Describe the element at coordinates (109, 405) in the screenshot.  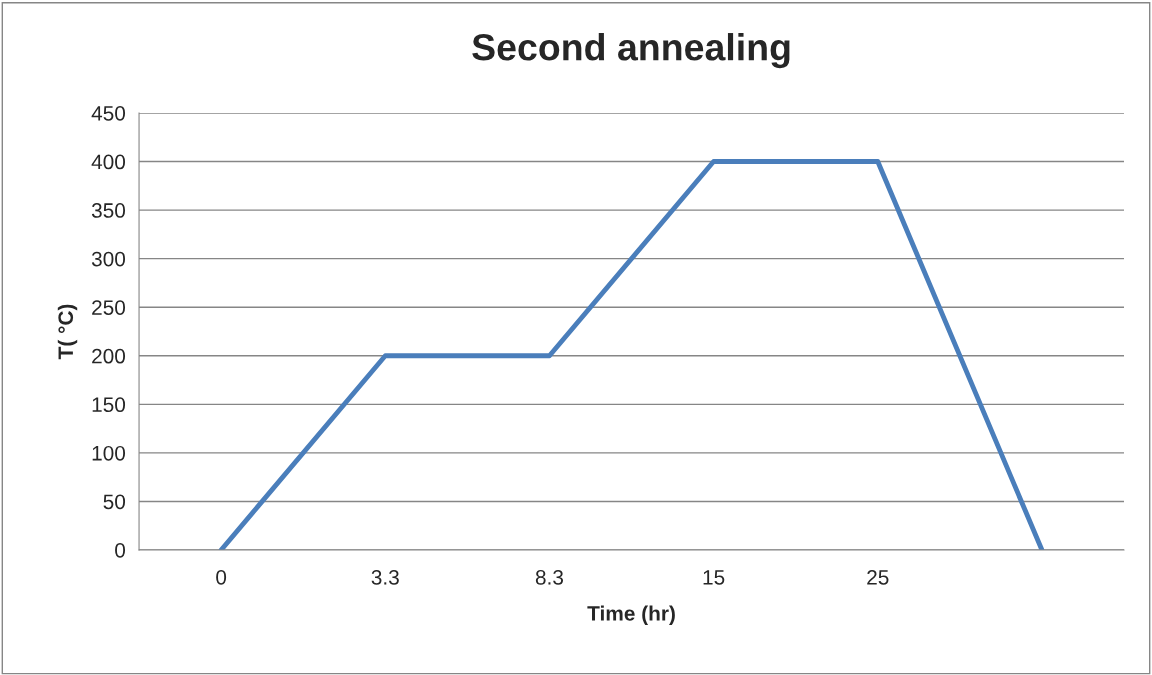
I see `y-tick-label: 150` at that location.